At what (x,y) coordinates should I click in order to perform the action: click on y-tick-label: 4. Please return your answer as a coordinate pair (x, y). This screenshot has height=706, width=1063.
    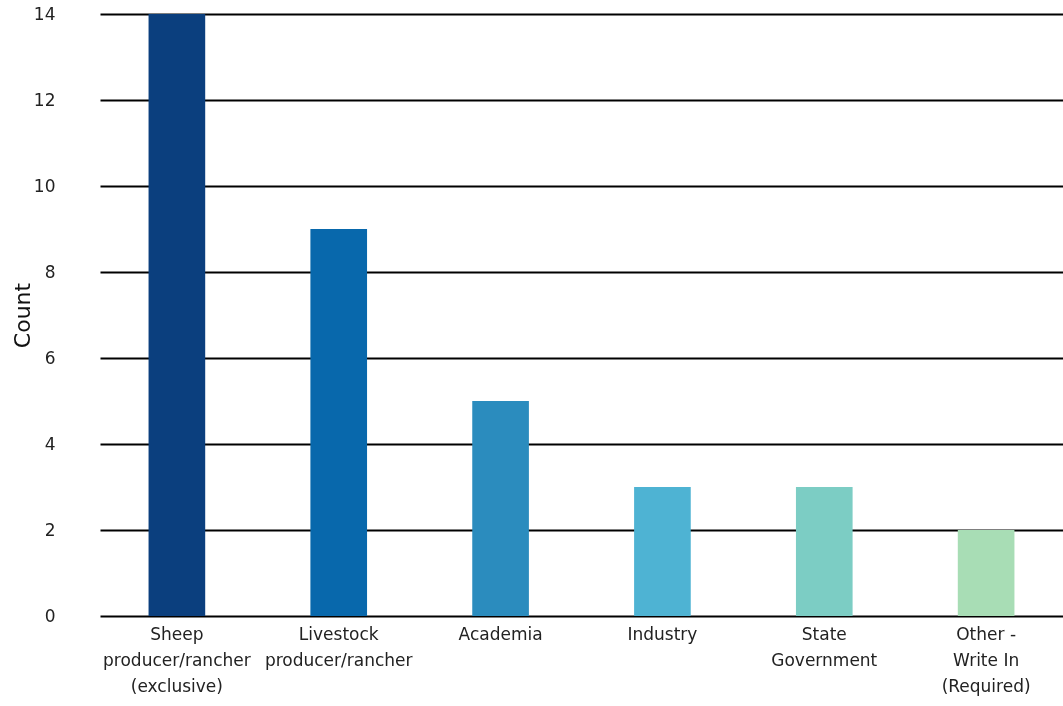
    Looking at the image, I should click on (50, 443).